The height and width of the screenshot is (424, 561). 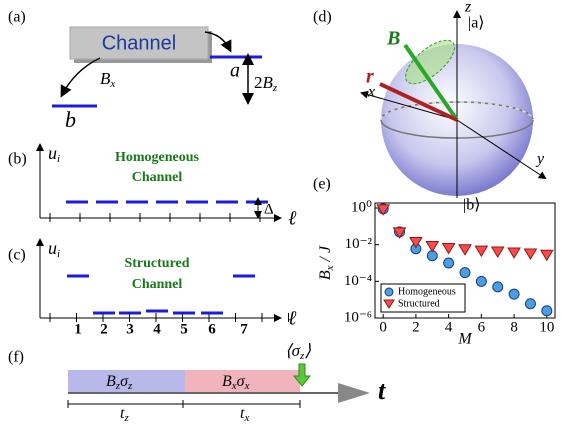 I want to click on panel-label: (c), so click(x=17, y=255).